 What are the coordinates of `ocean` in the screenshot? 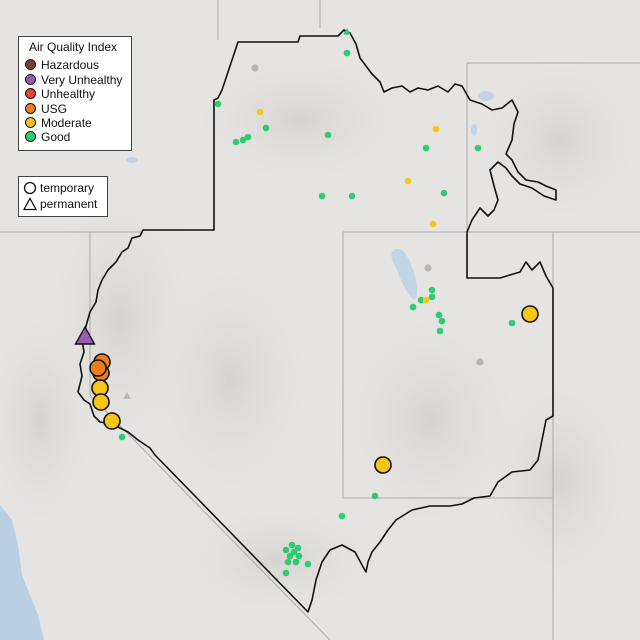 It's located at (22, 572).